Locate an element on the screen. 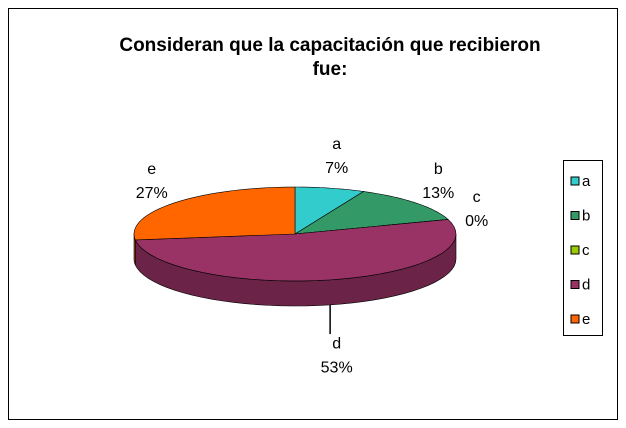 The height and width of the screenshot is (428, 626). data-label-name: c is located at coordinates (477, 197).